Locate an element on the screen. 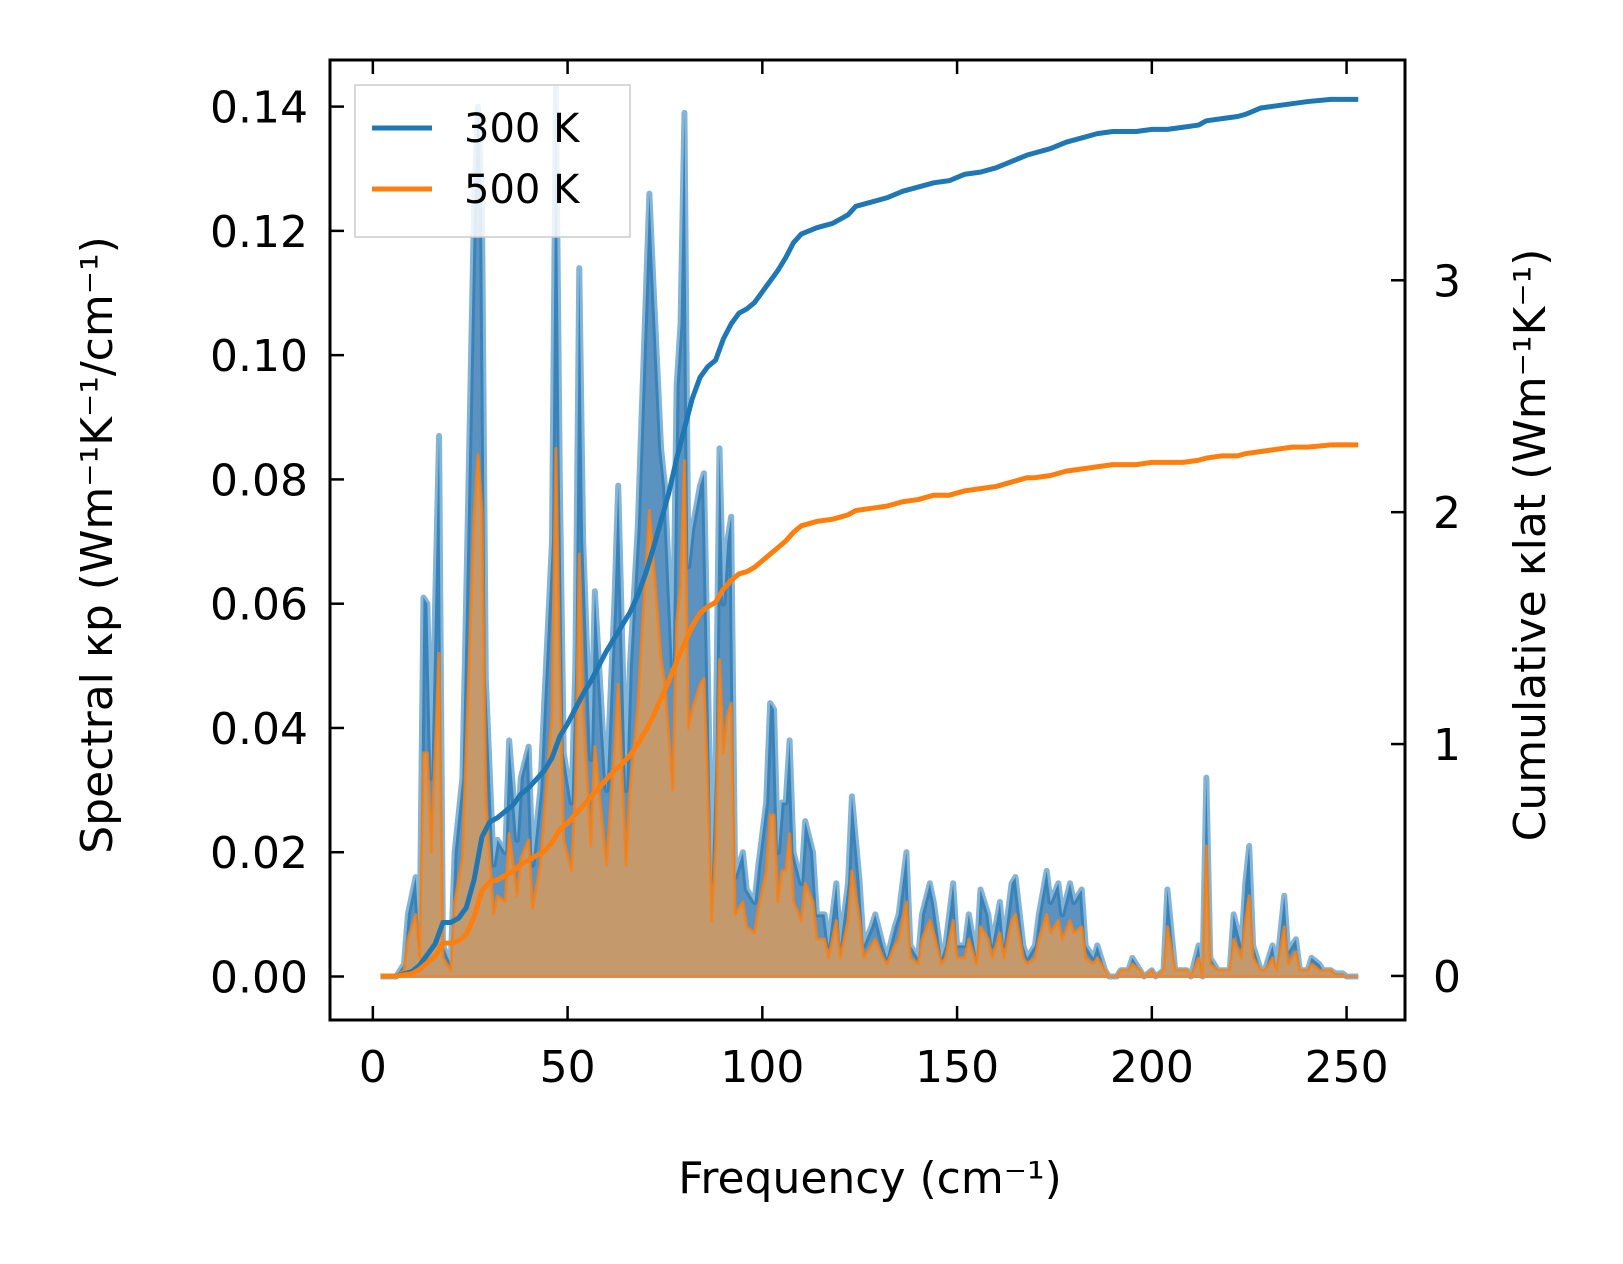 Image resolution: width=1623 pixels, height=1264 pixels. x-axis-title: Frequency (cm⁻¹) is located at coordinates (870, 1178).